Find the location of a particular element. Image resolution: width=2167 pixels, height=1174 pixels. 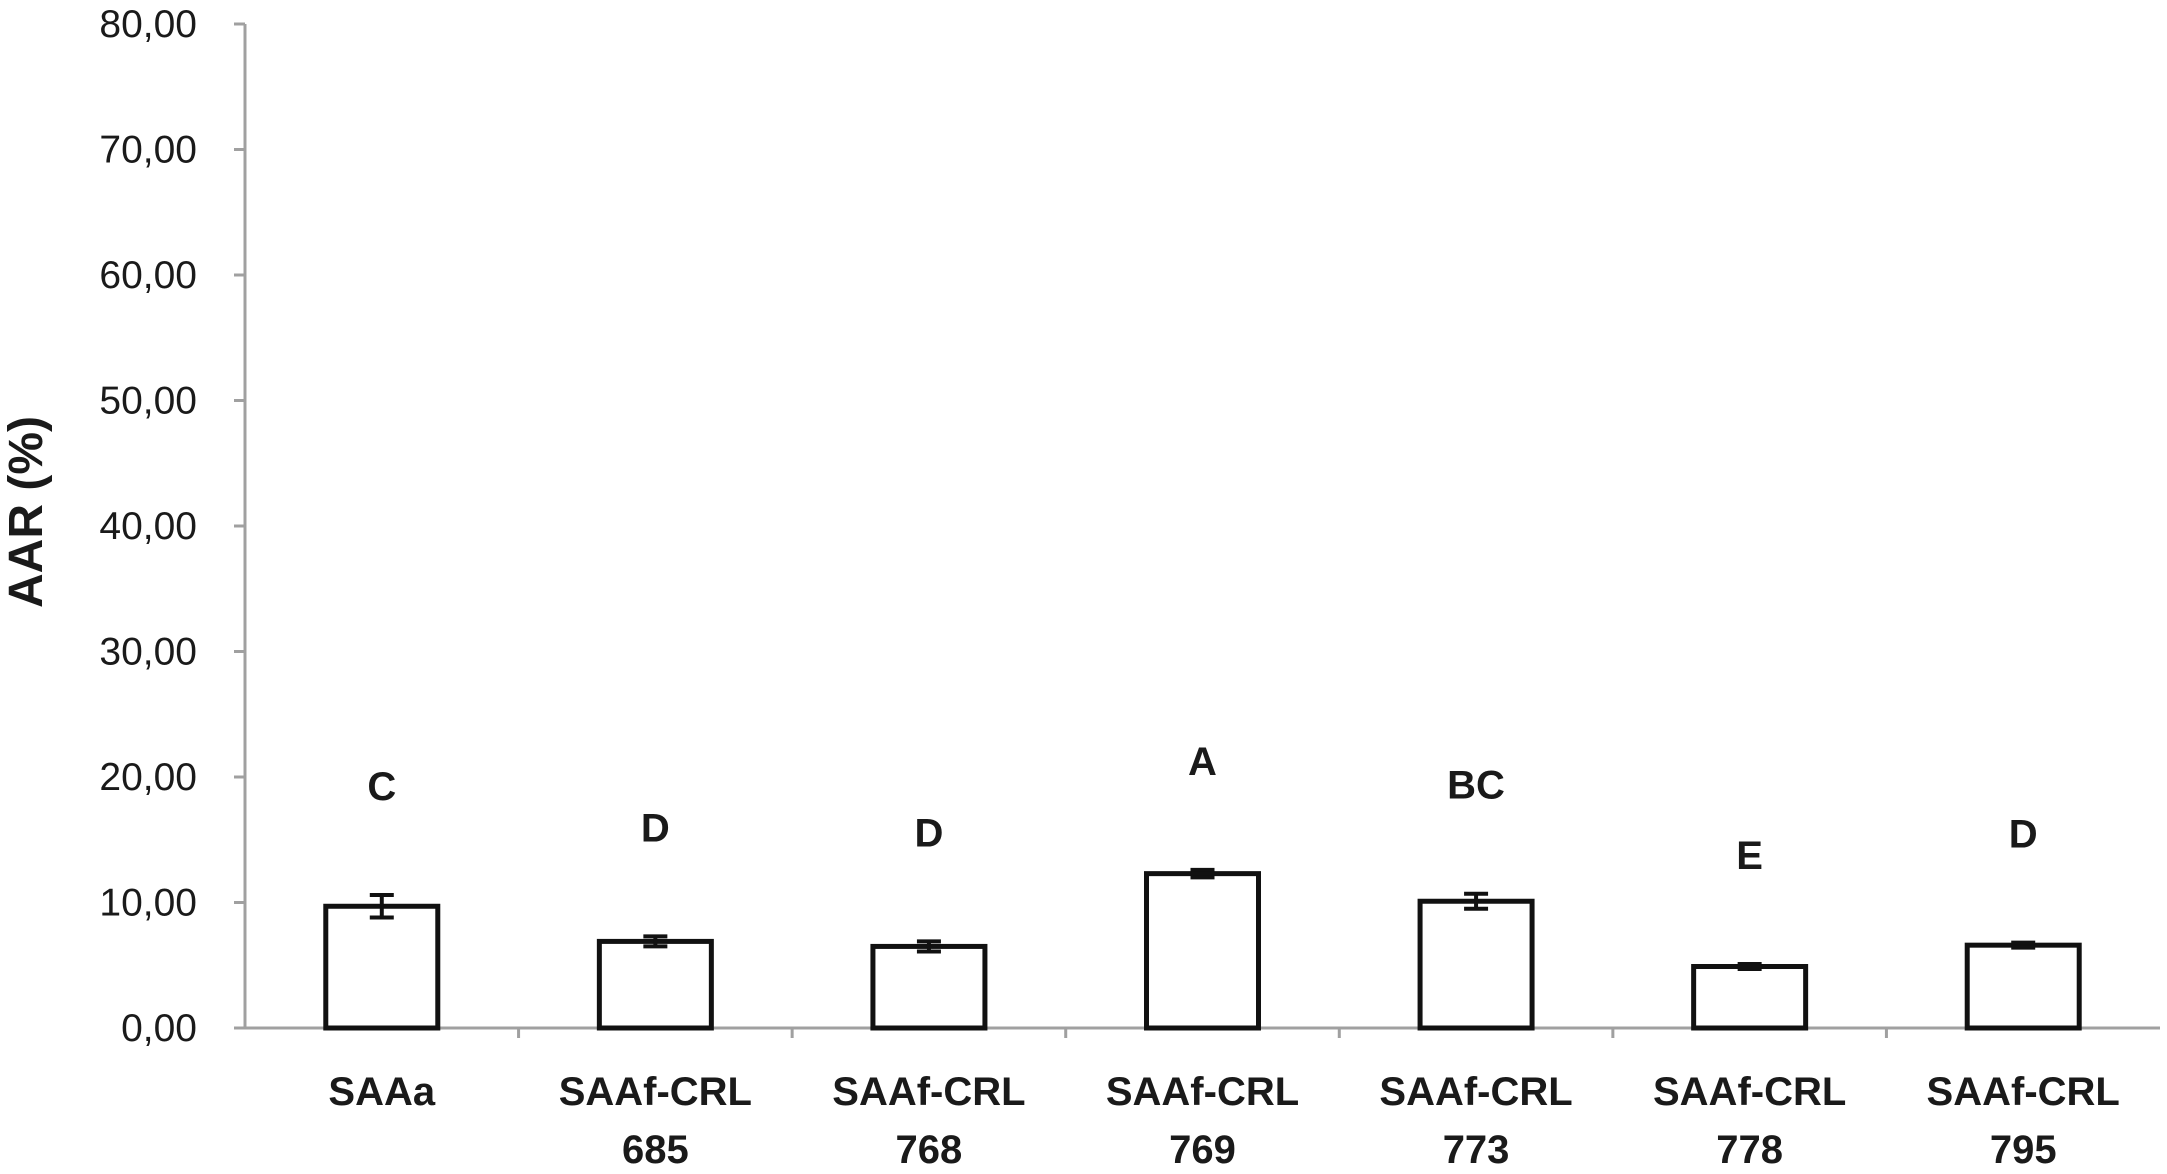

y-tick-label: 30,00 is located at coordinates (148, 652).